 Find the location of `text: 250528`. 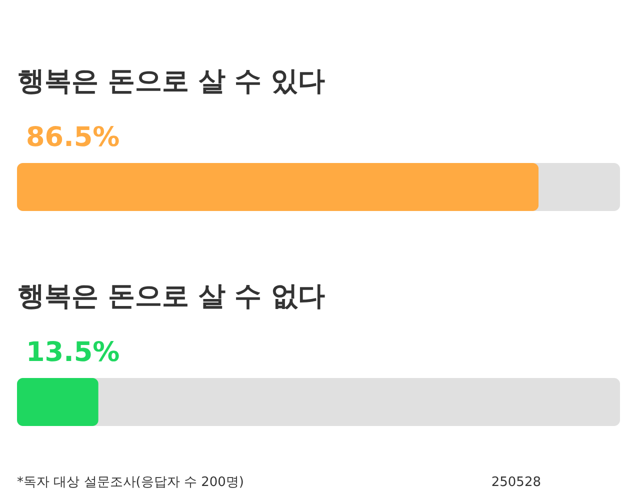

text: 250528 is located at coordinates (516, 482).